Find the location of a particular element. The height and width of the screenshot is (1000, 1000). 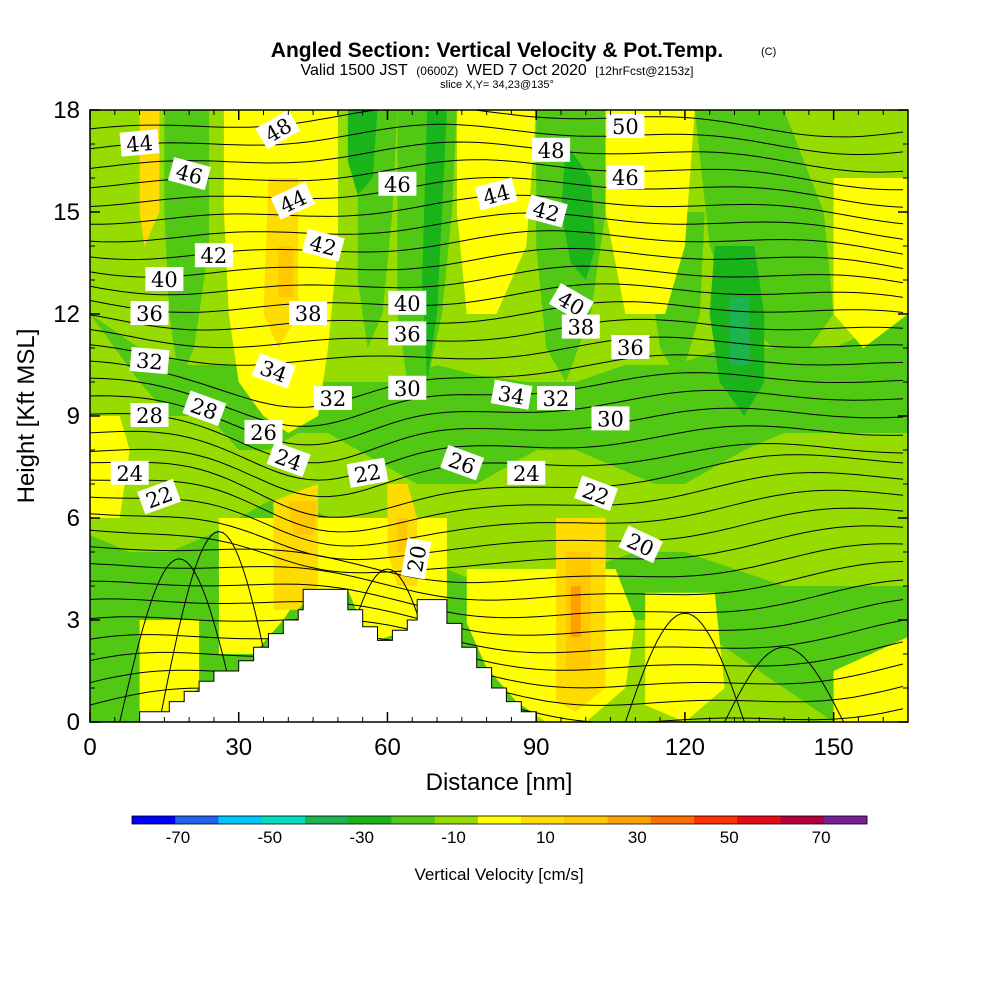

contour-label: 34 is located at coordinates (511, 394).